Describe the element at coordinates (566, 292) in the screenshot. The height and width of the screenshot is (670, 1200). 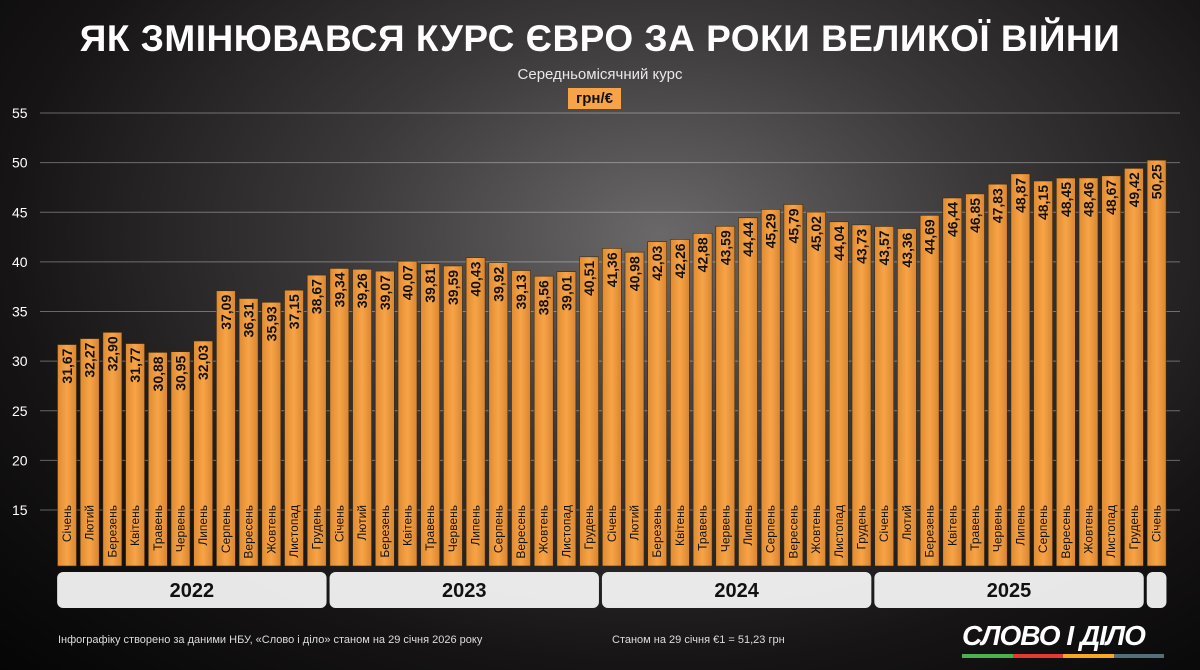
I see `value-label: 39,01` at that location.